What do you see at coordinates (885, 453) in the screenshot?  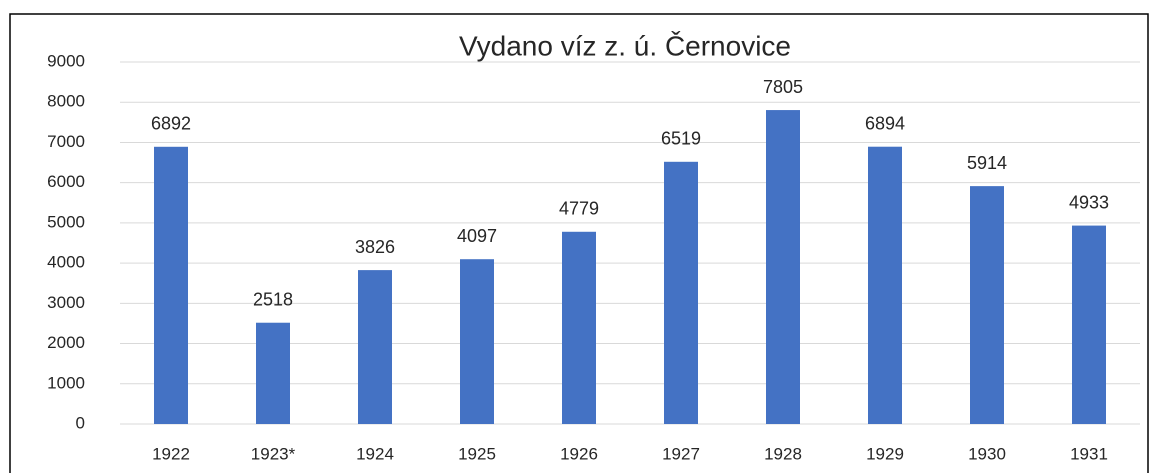 I see `x-tick-label: 1929` at bounding box center [885, 453].